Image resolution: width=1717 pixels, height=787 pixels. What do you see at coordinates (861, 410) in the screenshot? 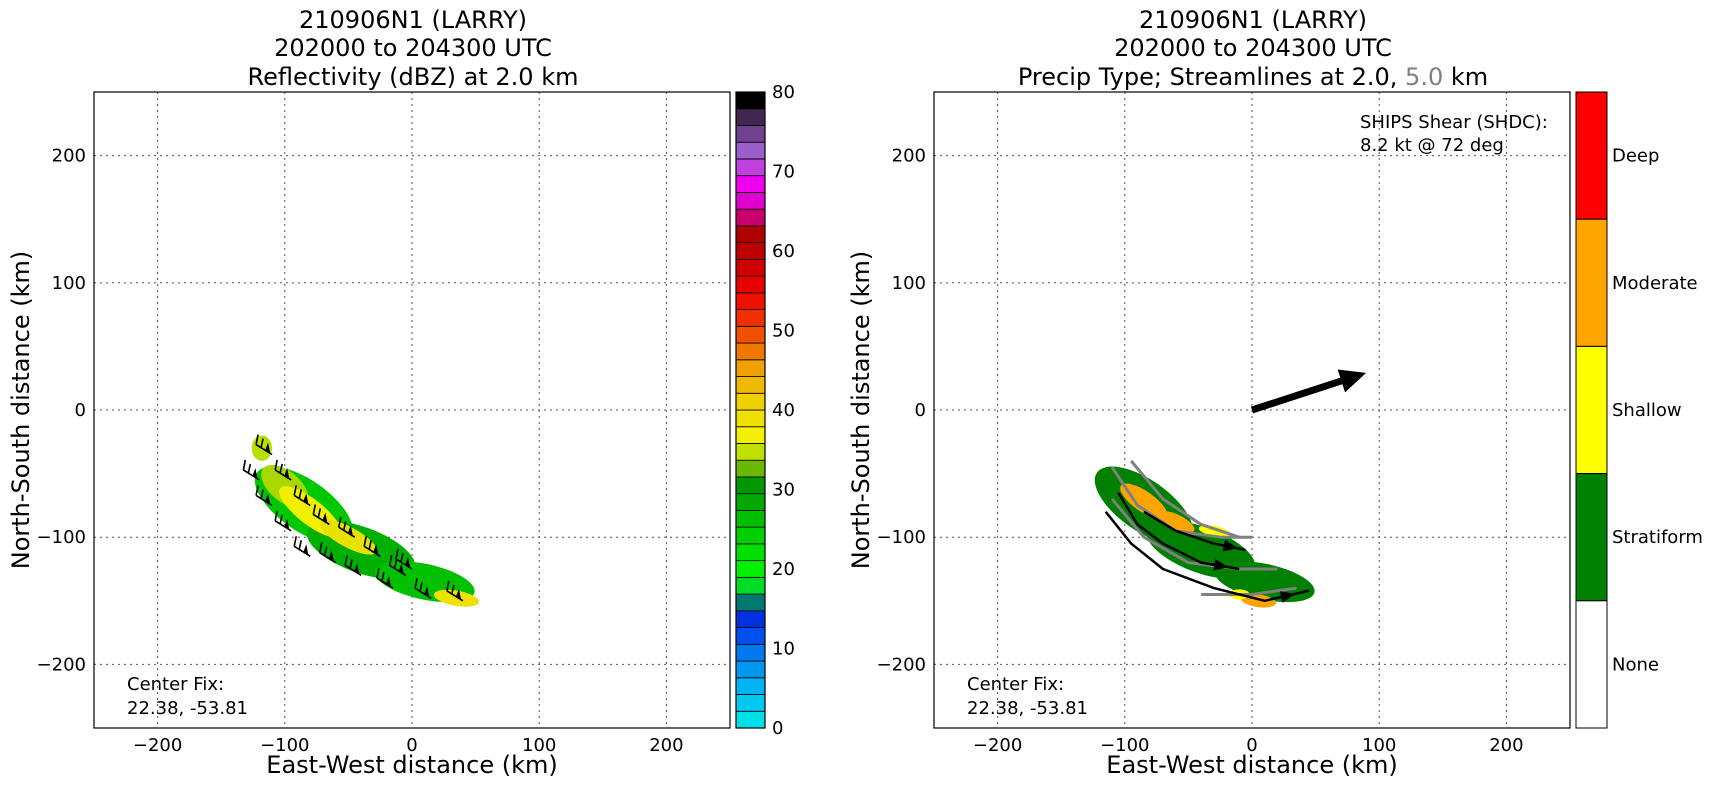
I see `right-y-axis-label: North-South distance (km)` at bounding box center [861, 410].